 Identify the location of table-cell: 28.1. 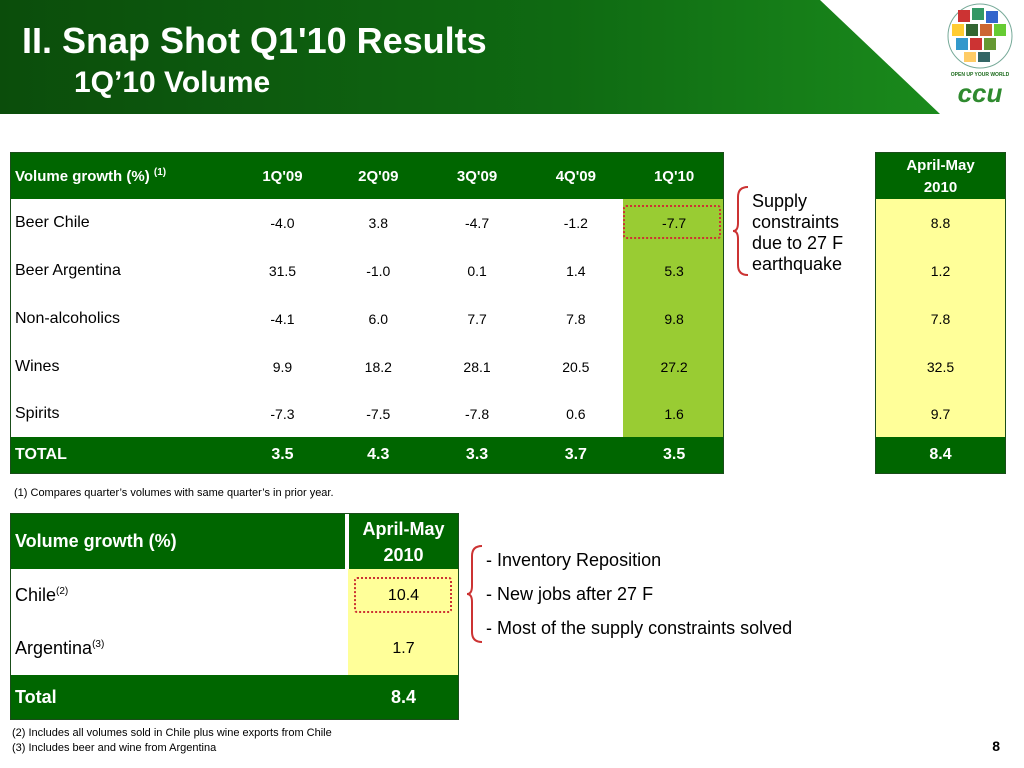
(477, 367).